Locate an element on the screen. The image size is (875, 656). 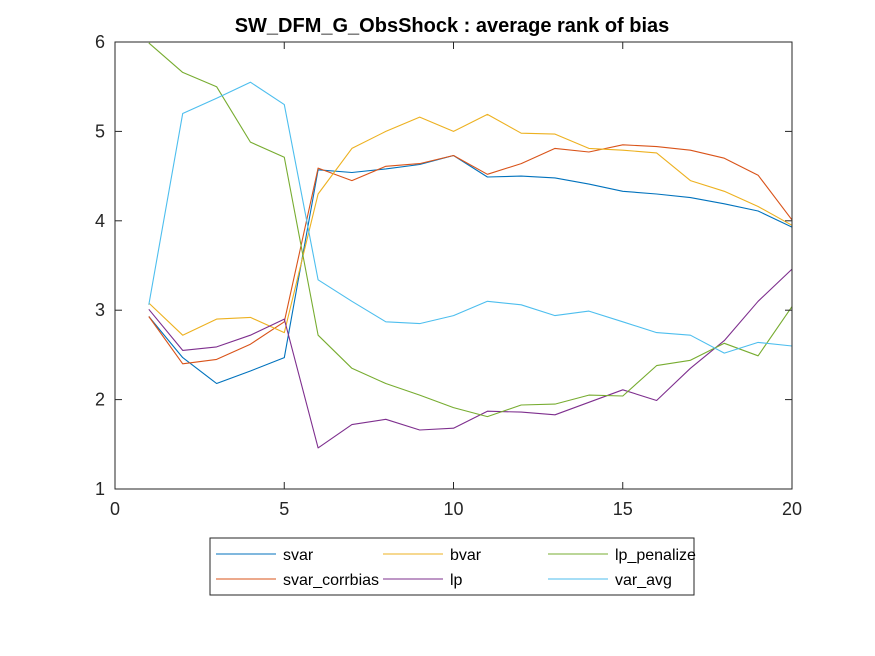
legend-label-var-avg: var_avg is located at coordinates (643, 580).